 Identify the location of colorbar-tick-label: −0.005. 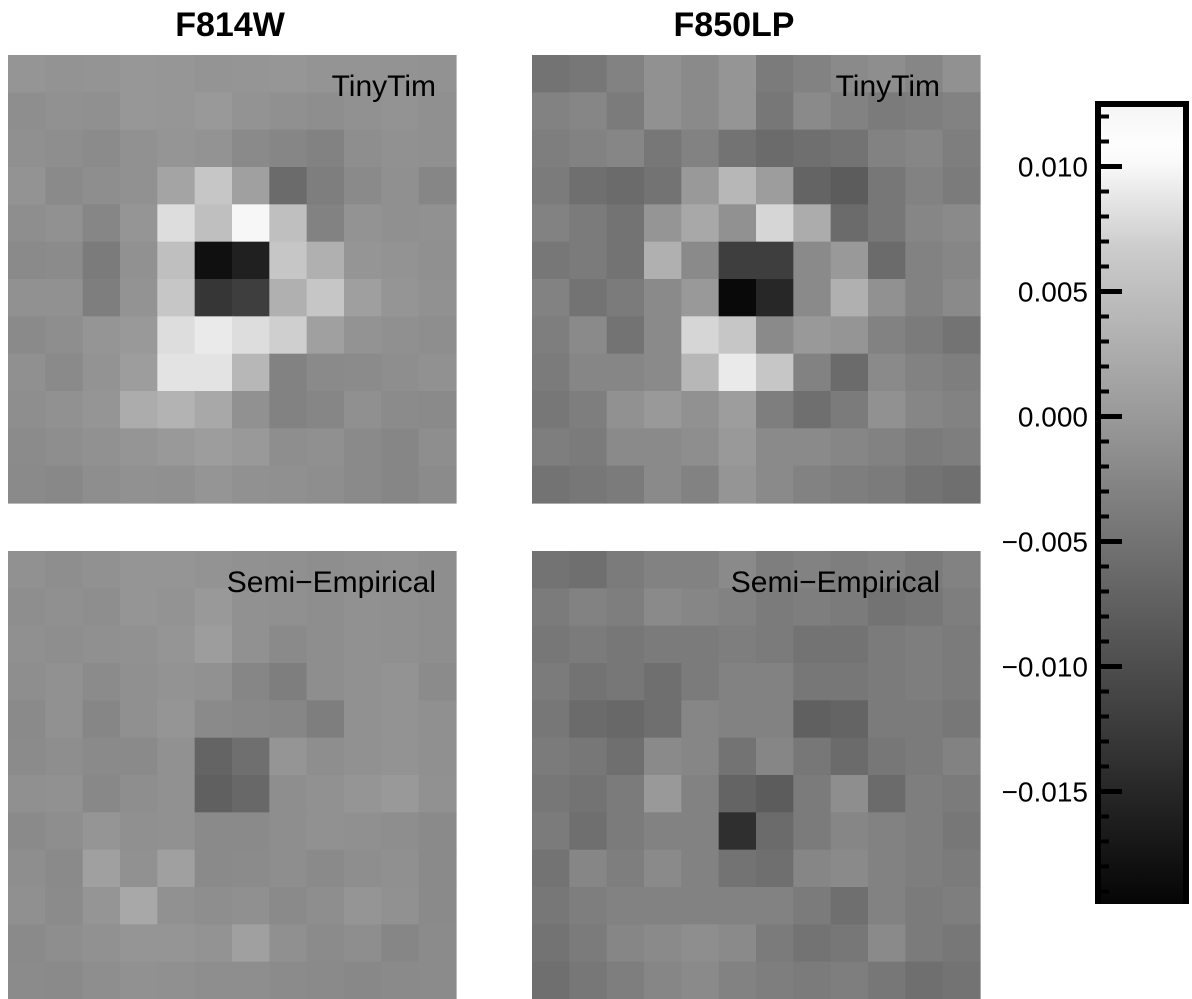
(1045, 542).